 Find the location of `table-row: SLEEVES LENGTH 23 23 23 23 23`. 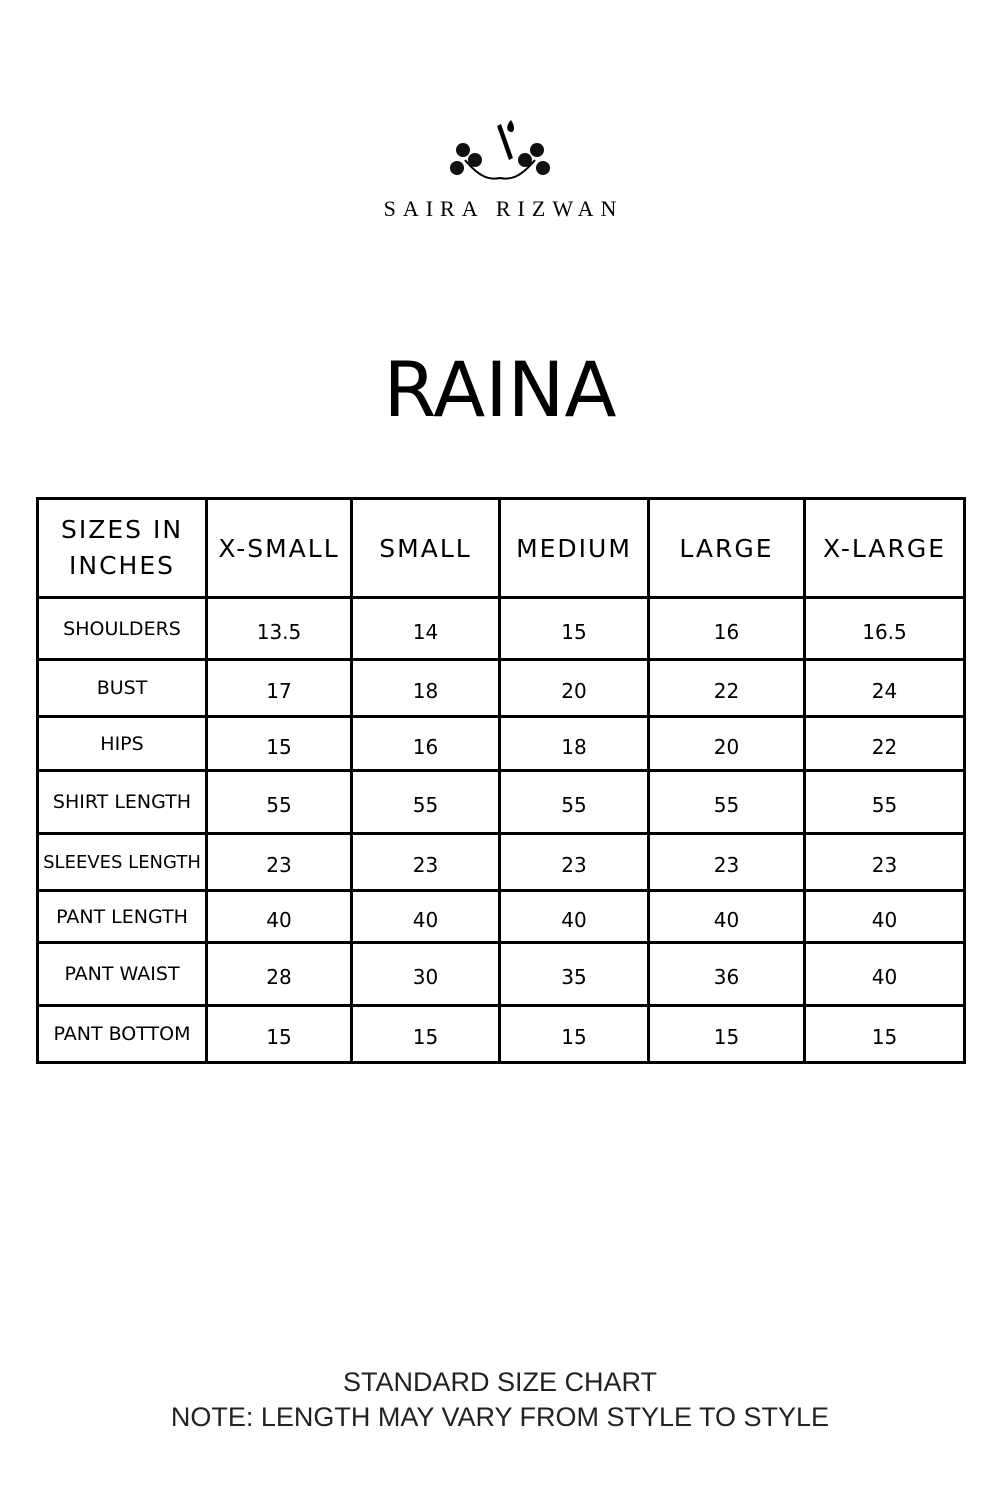

table-row: SLEEVES LENGTH 23 23 23 23 23 is located at coordinates (501, 862).